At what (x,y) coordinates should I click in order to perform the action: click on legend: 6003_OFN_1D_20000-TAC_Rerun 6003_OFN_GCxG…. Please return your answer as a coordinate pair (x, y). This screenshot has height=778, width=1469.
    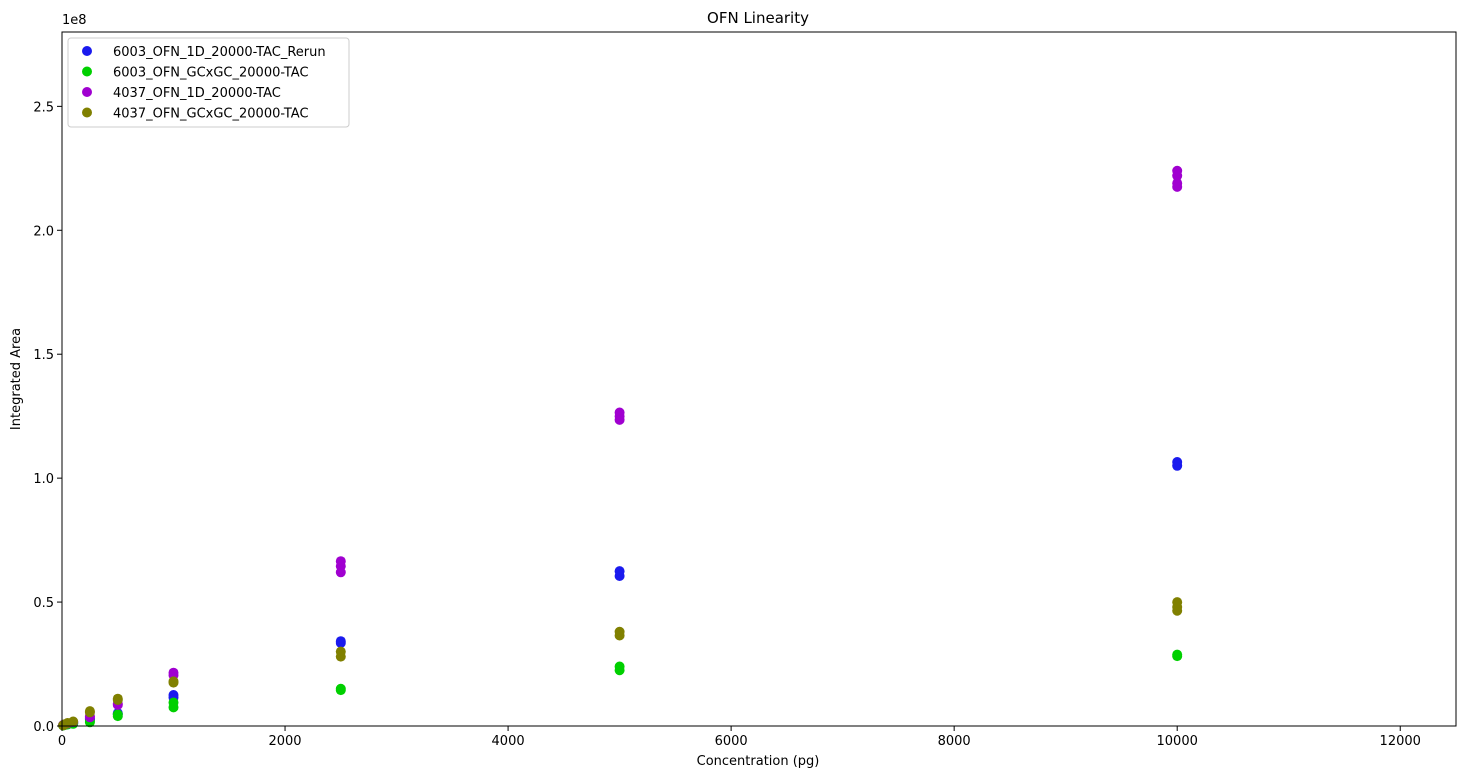
    Looking at the image, I should click on (208, 82).